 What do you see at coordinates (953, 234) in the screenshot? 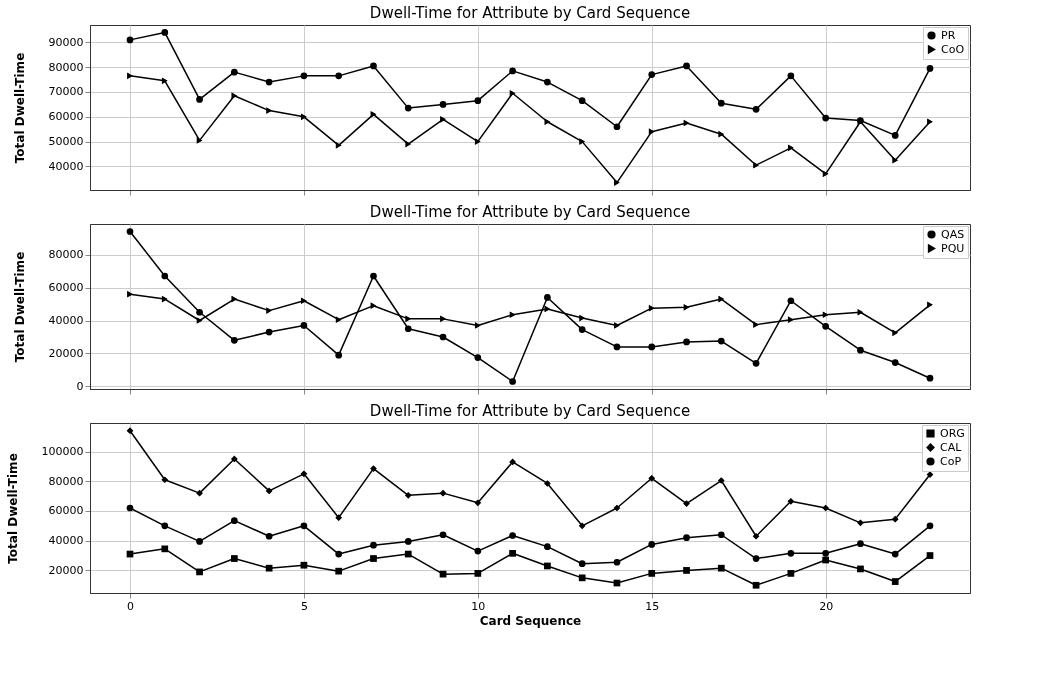
I see `legend-label: QAS` at bounding box center [953, 234].